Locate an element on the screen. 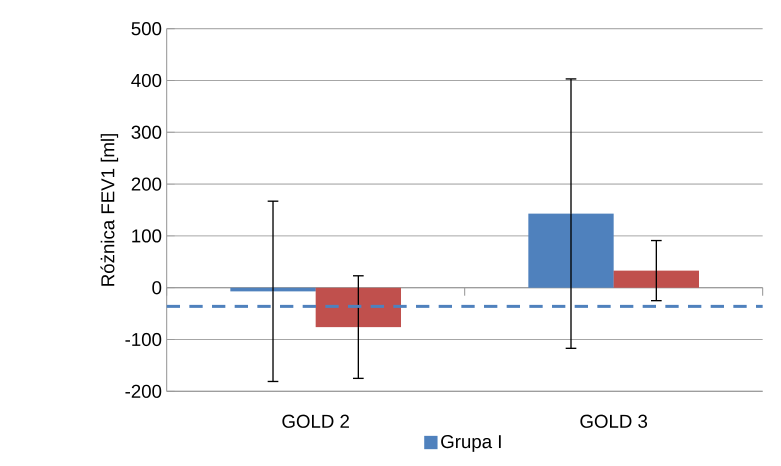 The height and width of the screenshot is (466, 781). y-tick-label: 0 is located at coordinates (157, 287).